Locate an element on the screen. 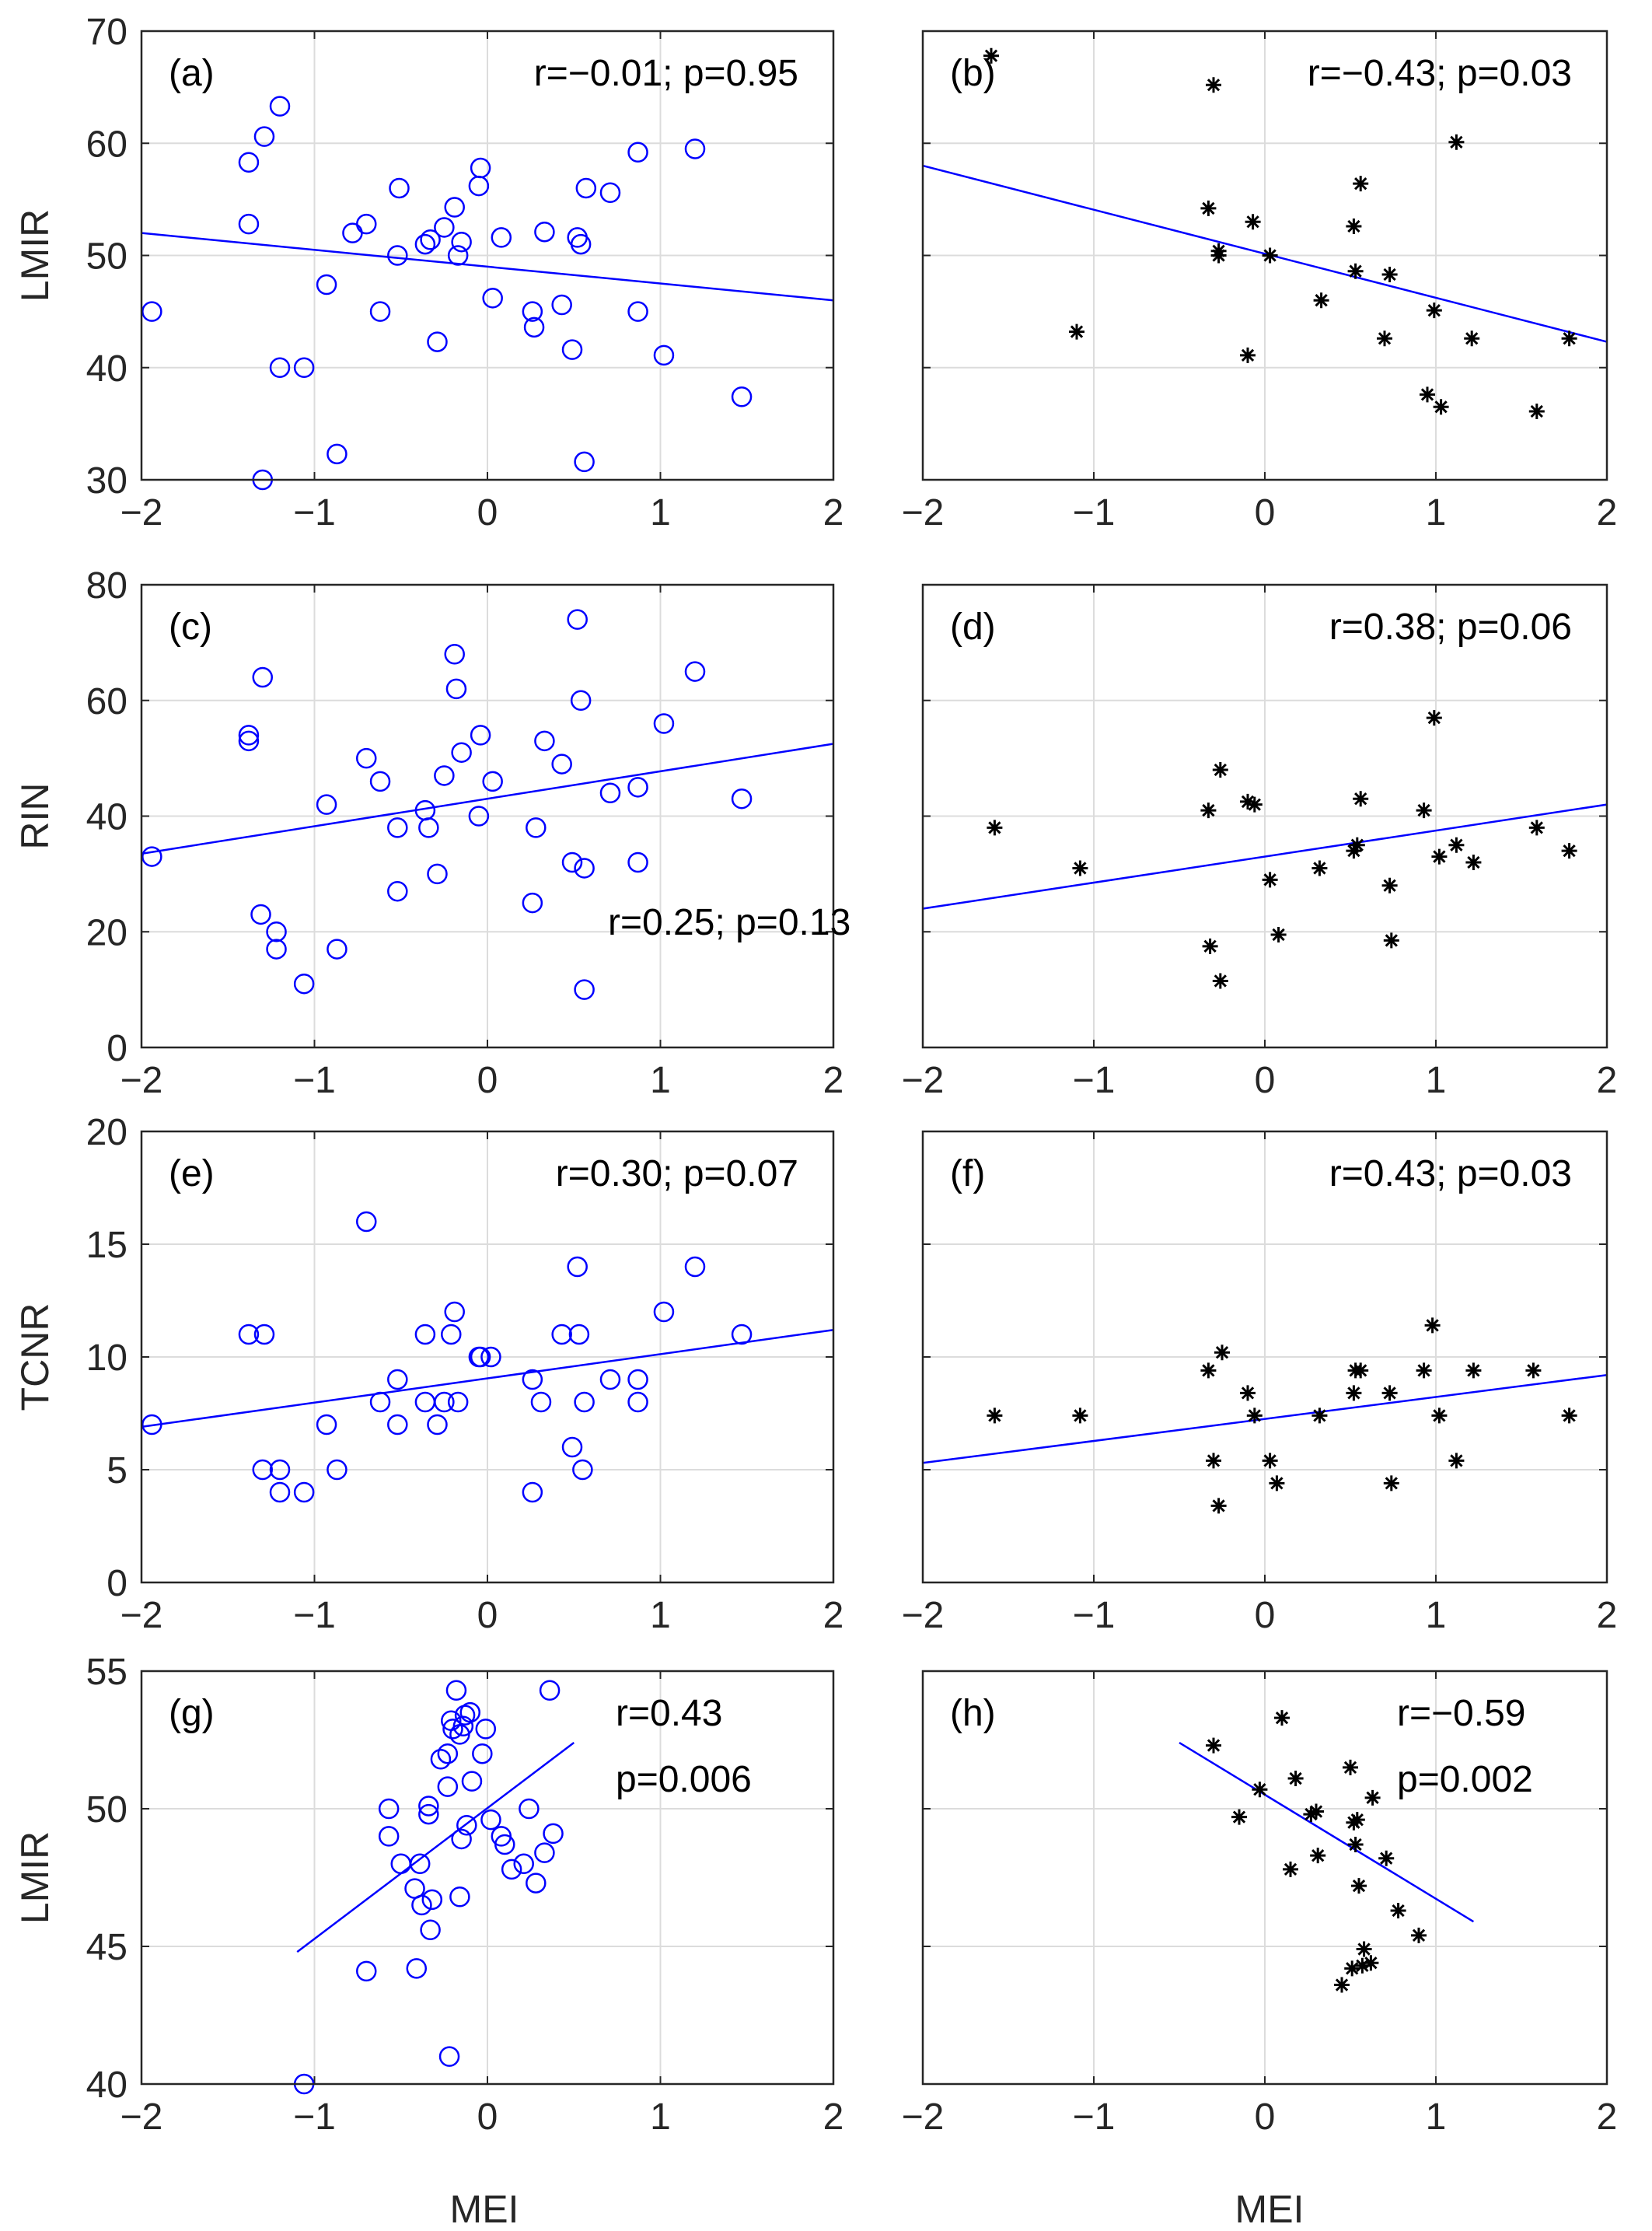 Image resolution: width=1652 pixels, height=2231 pixels. y-tick-label: 70 is located at coordinates (106, 32).